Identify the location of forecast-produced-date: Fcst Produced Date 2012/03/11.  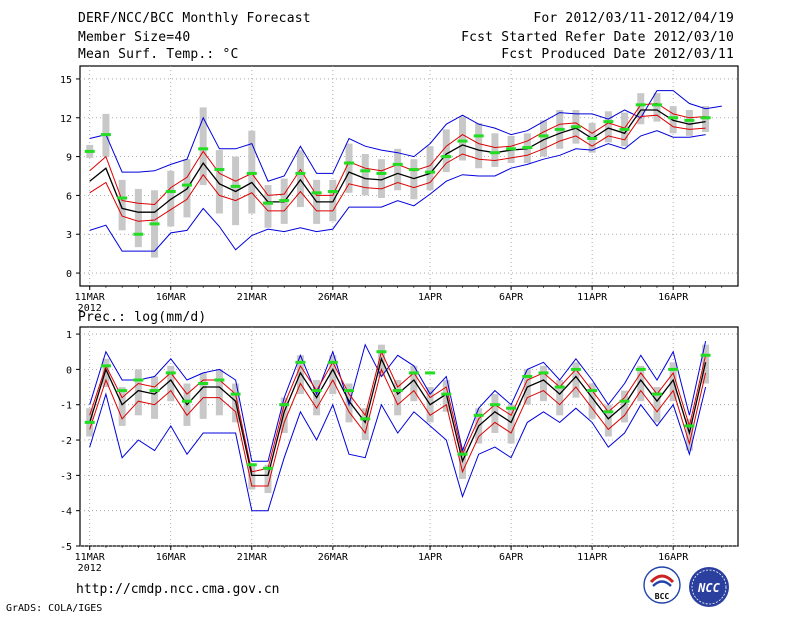
(617, 54).